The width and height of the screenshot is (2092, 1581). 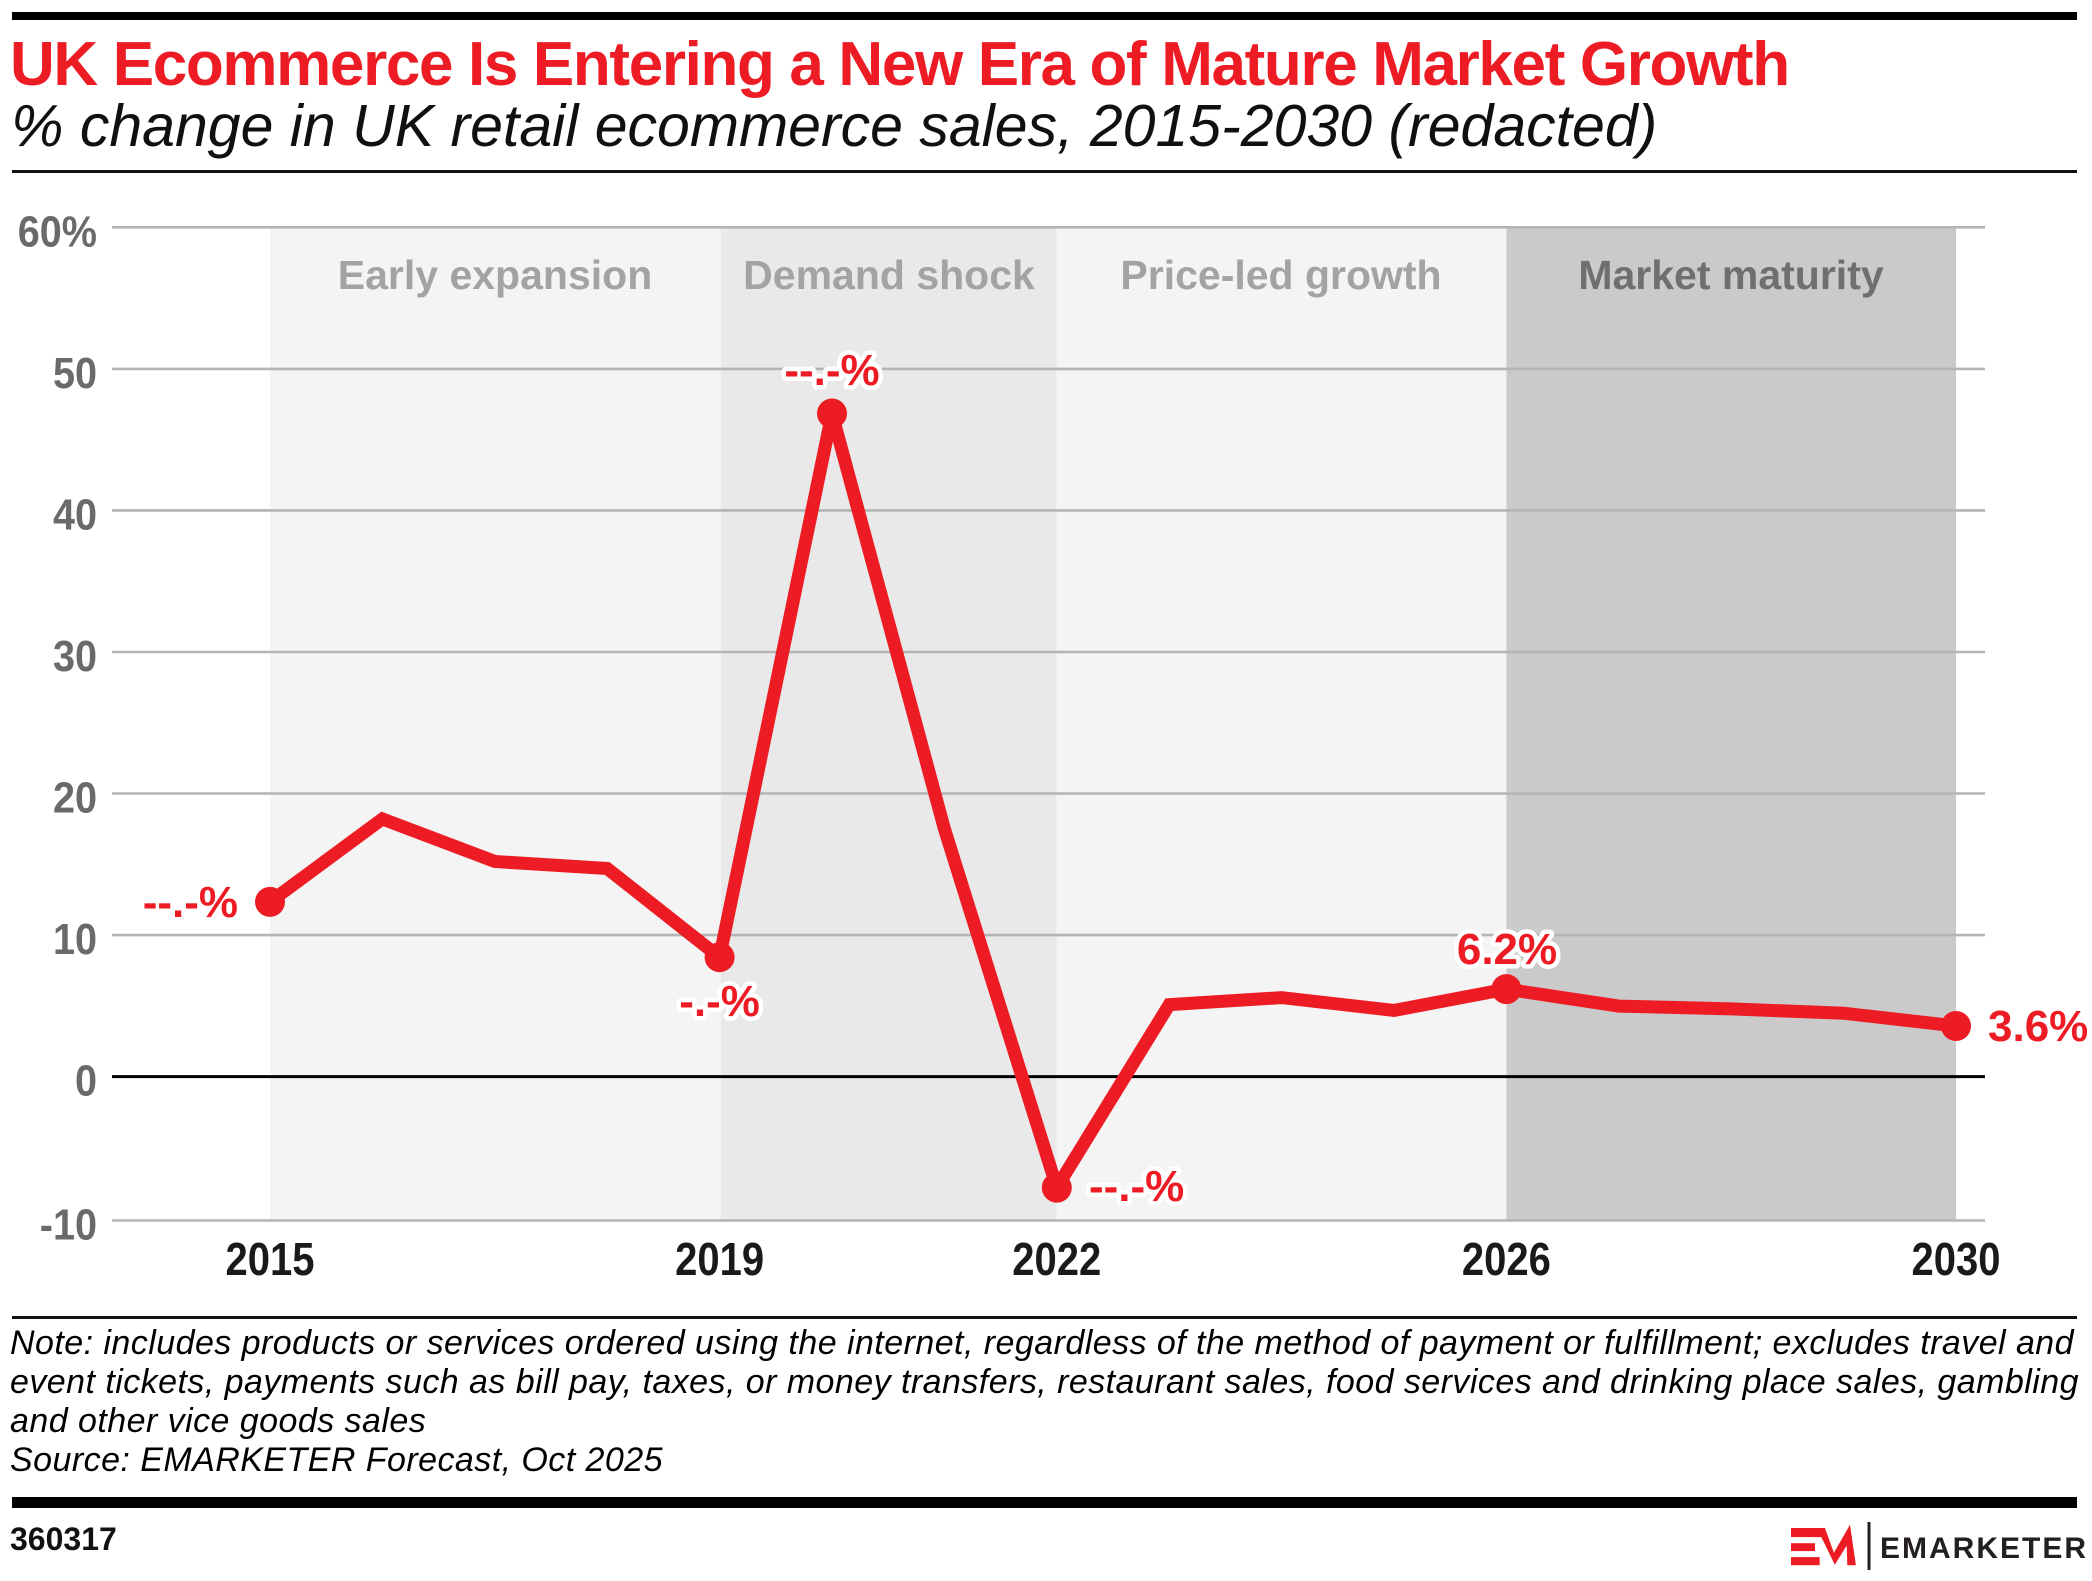 I want to click on svg-text: 2015, so click(x=269, y=1259).